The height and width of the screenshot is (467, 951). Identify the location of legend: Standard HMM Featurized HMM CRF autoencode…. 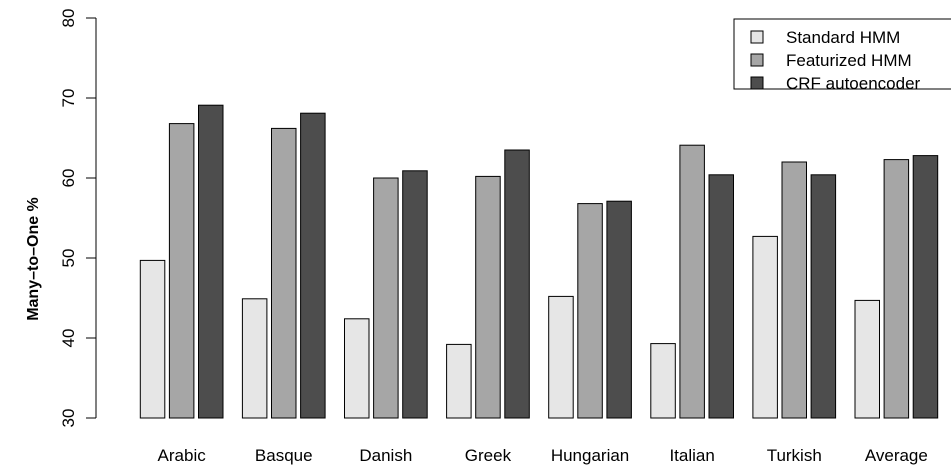
(842, 55).